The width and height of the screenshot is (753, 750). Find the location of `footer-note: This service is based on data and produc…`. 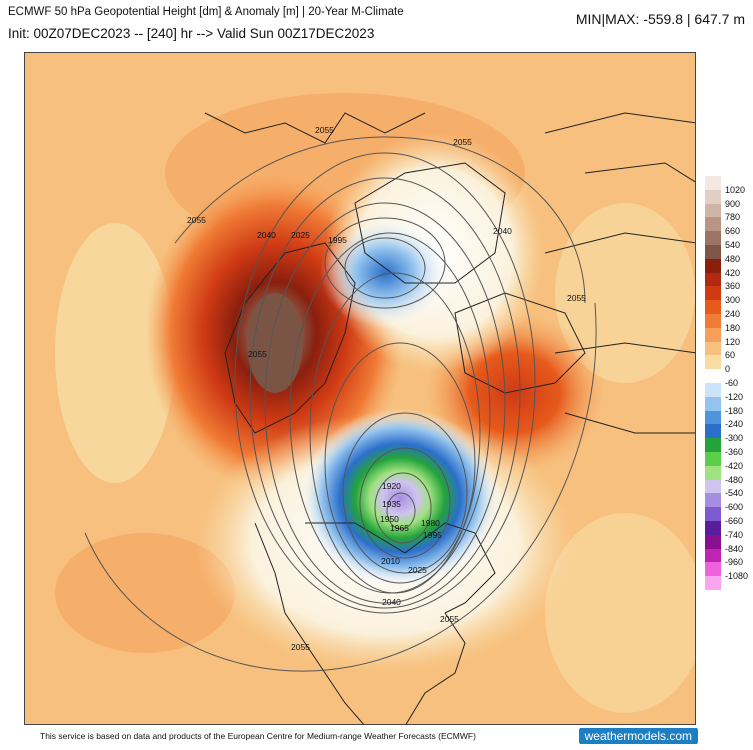

footer-note: This service is based on data and produc… is located at coordinates (258, 736).